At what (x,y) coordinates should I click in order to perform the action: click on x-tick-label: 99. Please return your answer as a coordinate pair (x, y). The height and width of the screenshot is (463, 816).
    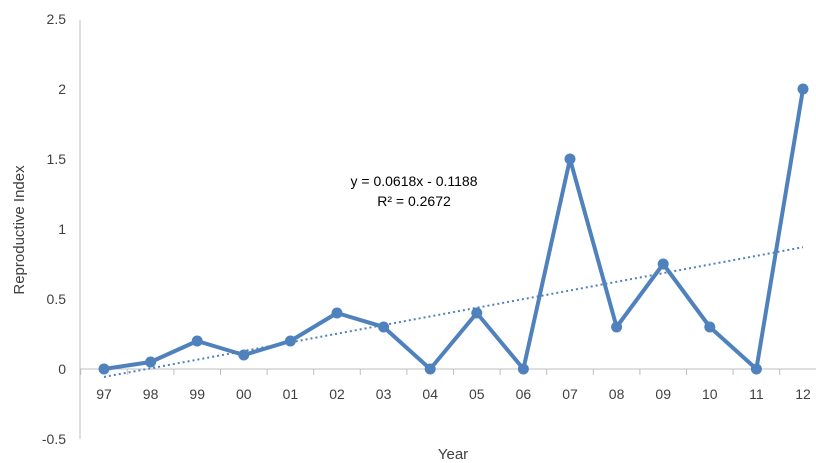
    Looking at the image, I should click on (197, 394).